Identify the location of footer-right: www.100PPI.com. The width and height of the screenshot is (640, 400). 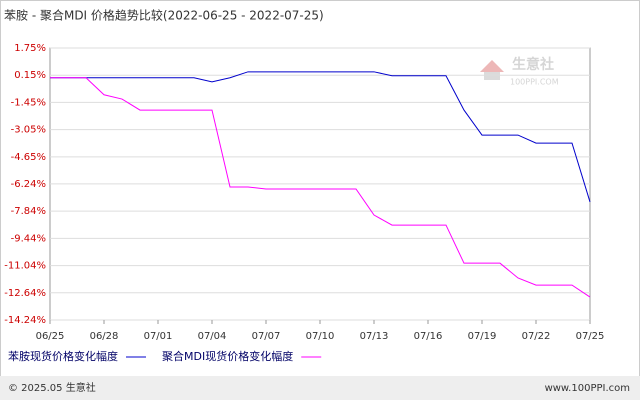
(587, 388).